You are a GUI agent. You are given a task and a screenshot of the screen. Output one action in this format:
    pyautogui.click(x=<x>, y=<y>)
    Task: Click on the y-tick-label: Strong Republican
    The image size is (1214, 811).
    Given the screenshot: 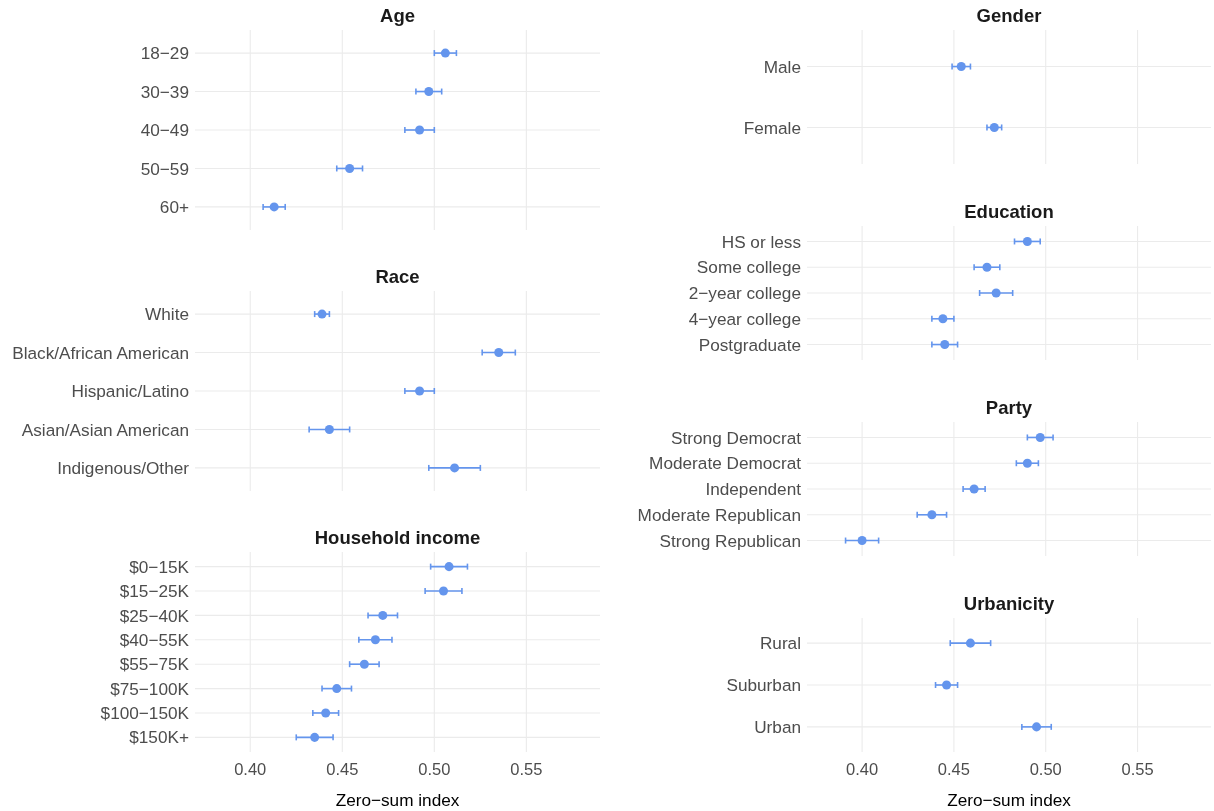 What is the action you would take?
    pyautogui.click(x=730, y=540)
    